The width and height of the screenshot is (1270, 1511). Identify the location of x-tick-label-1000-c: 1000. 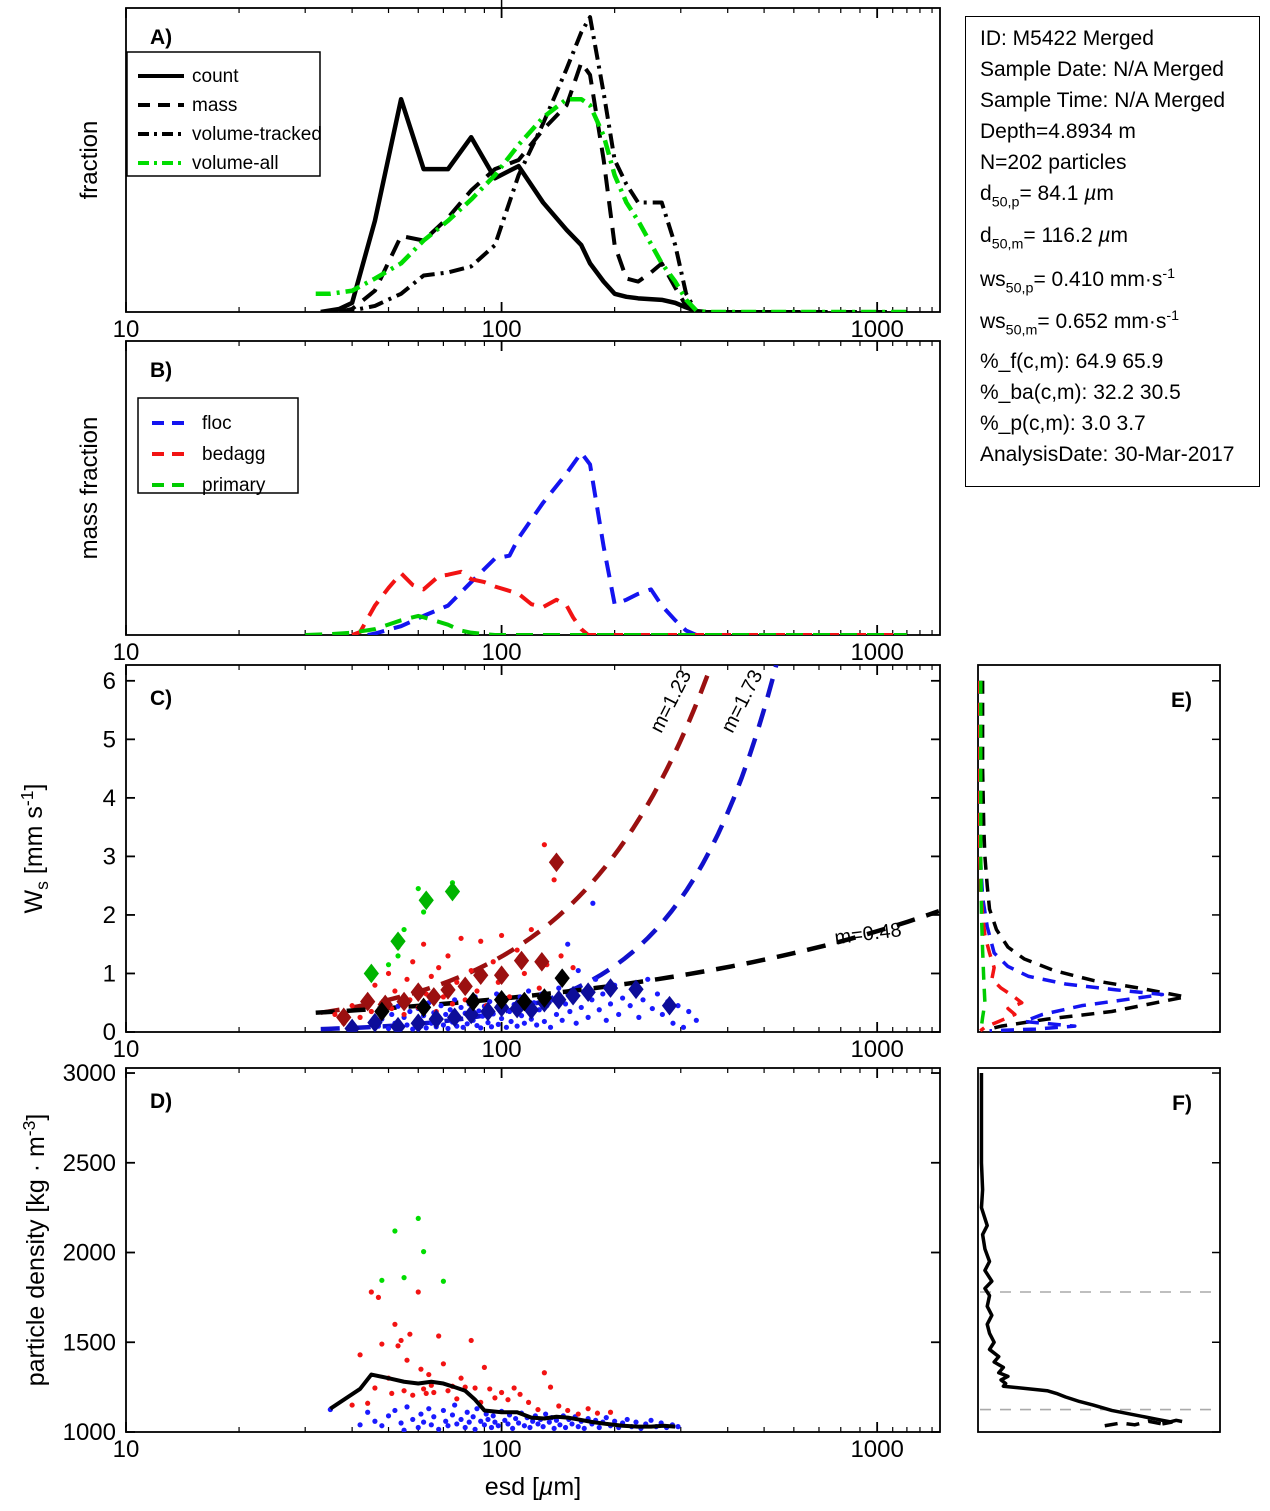
(876, 1049).